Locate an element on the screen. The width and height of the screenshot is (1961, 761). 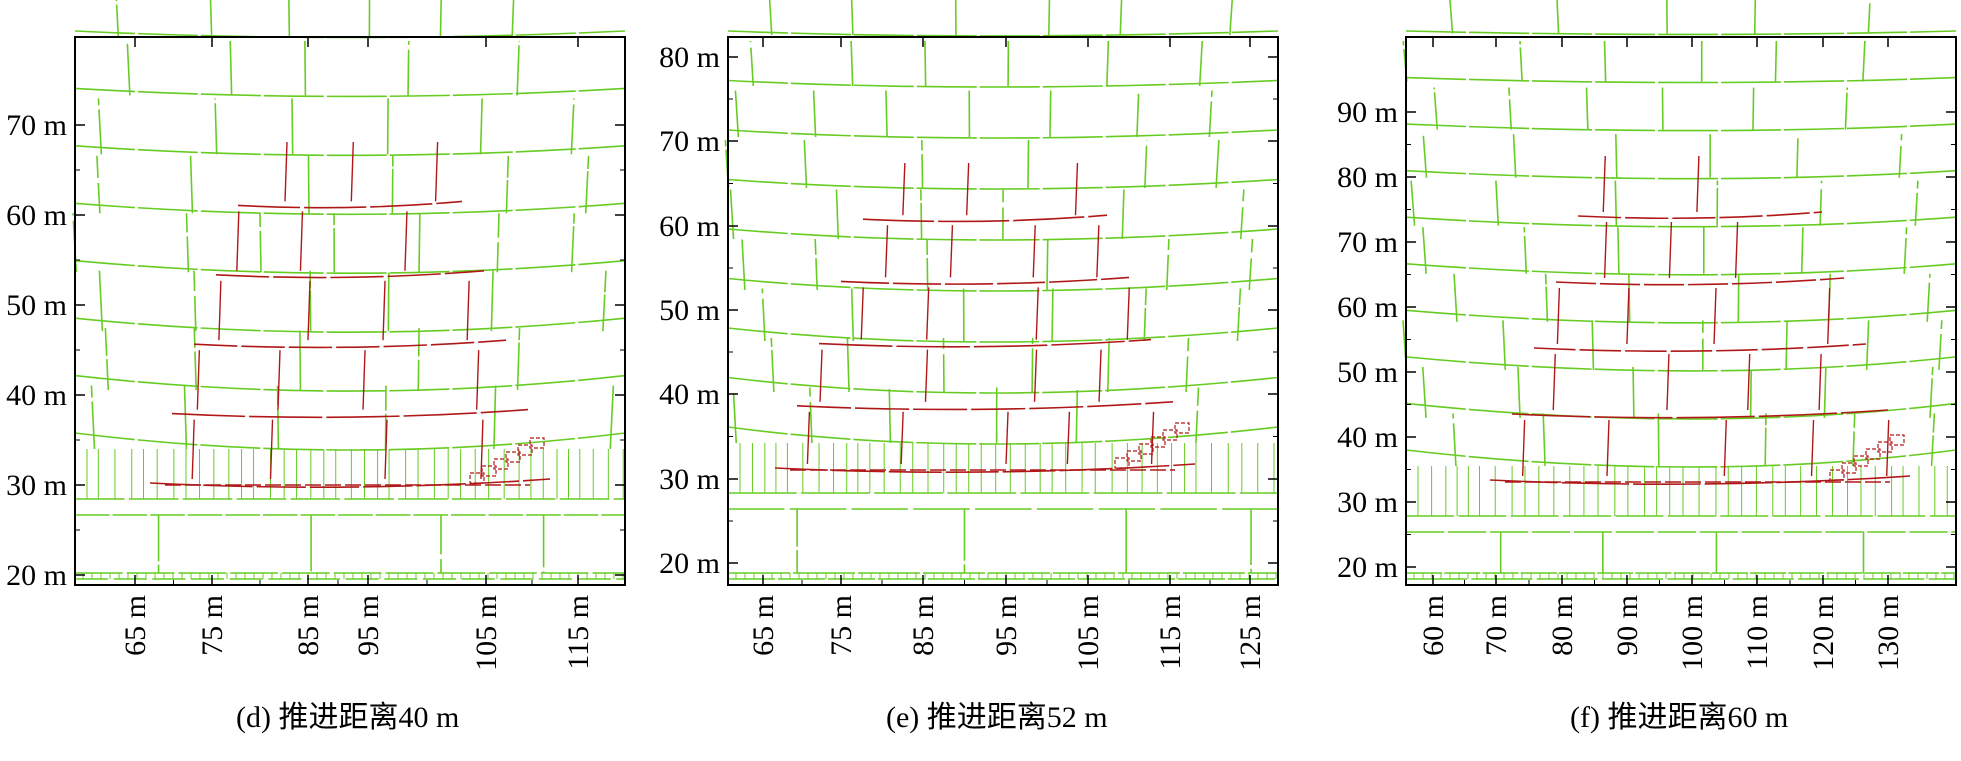
x-tick-label: 75 m is located at coordinates (841, 625).